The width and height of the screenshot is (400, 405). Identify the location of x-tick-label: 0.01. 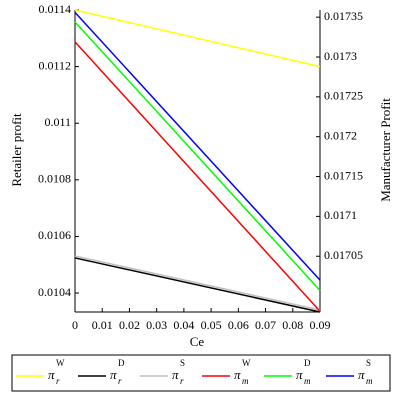
(102, 325).